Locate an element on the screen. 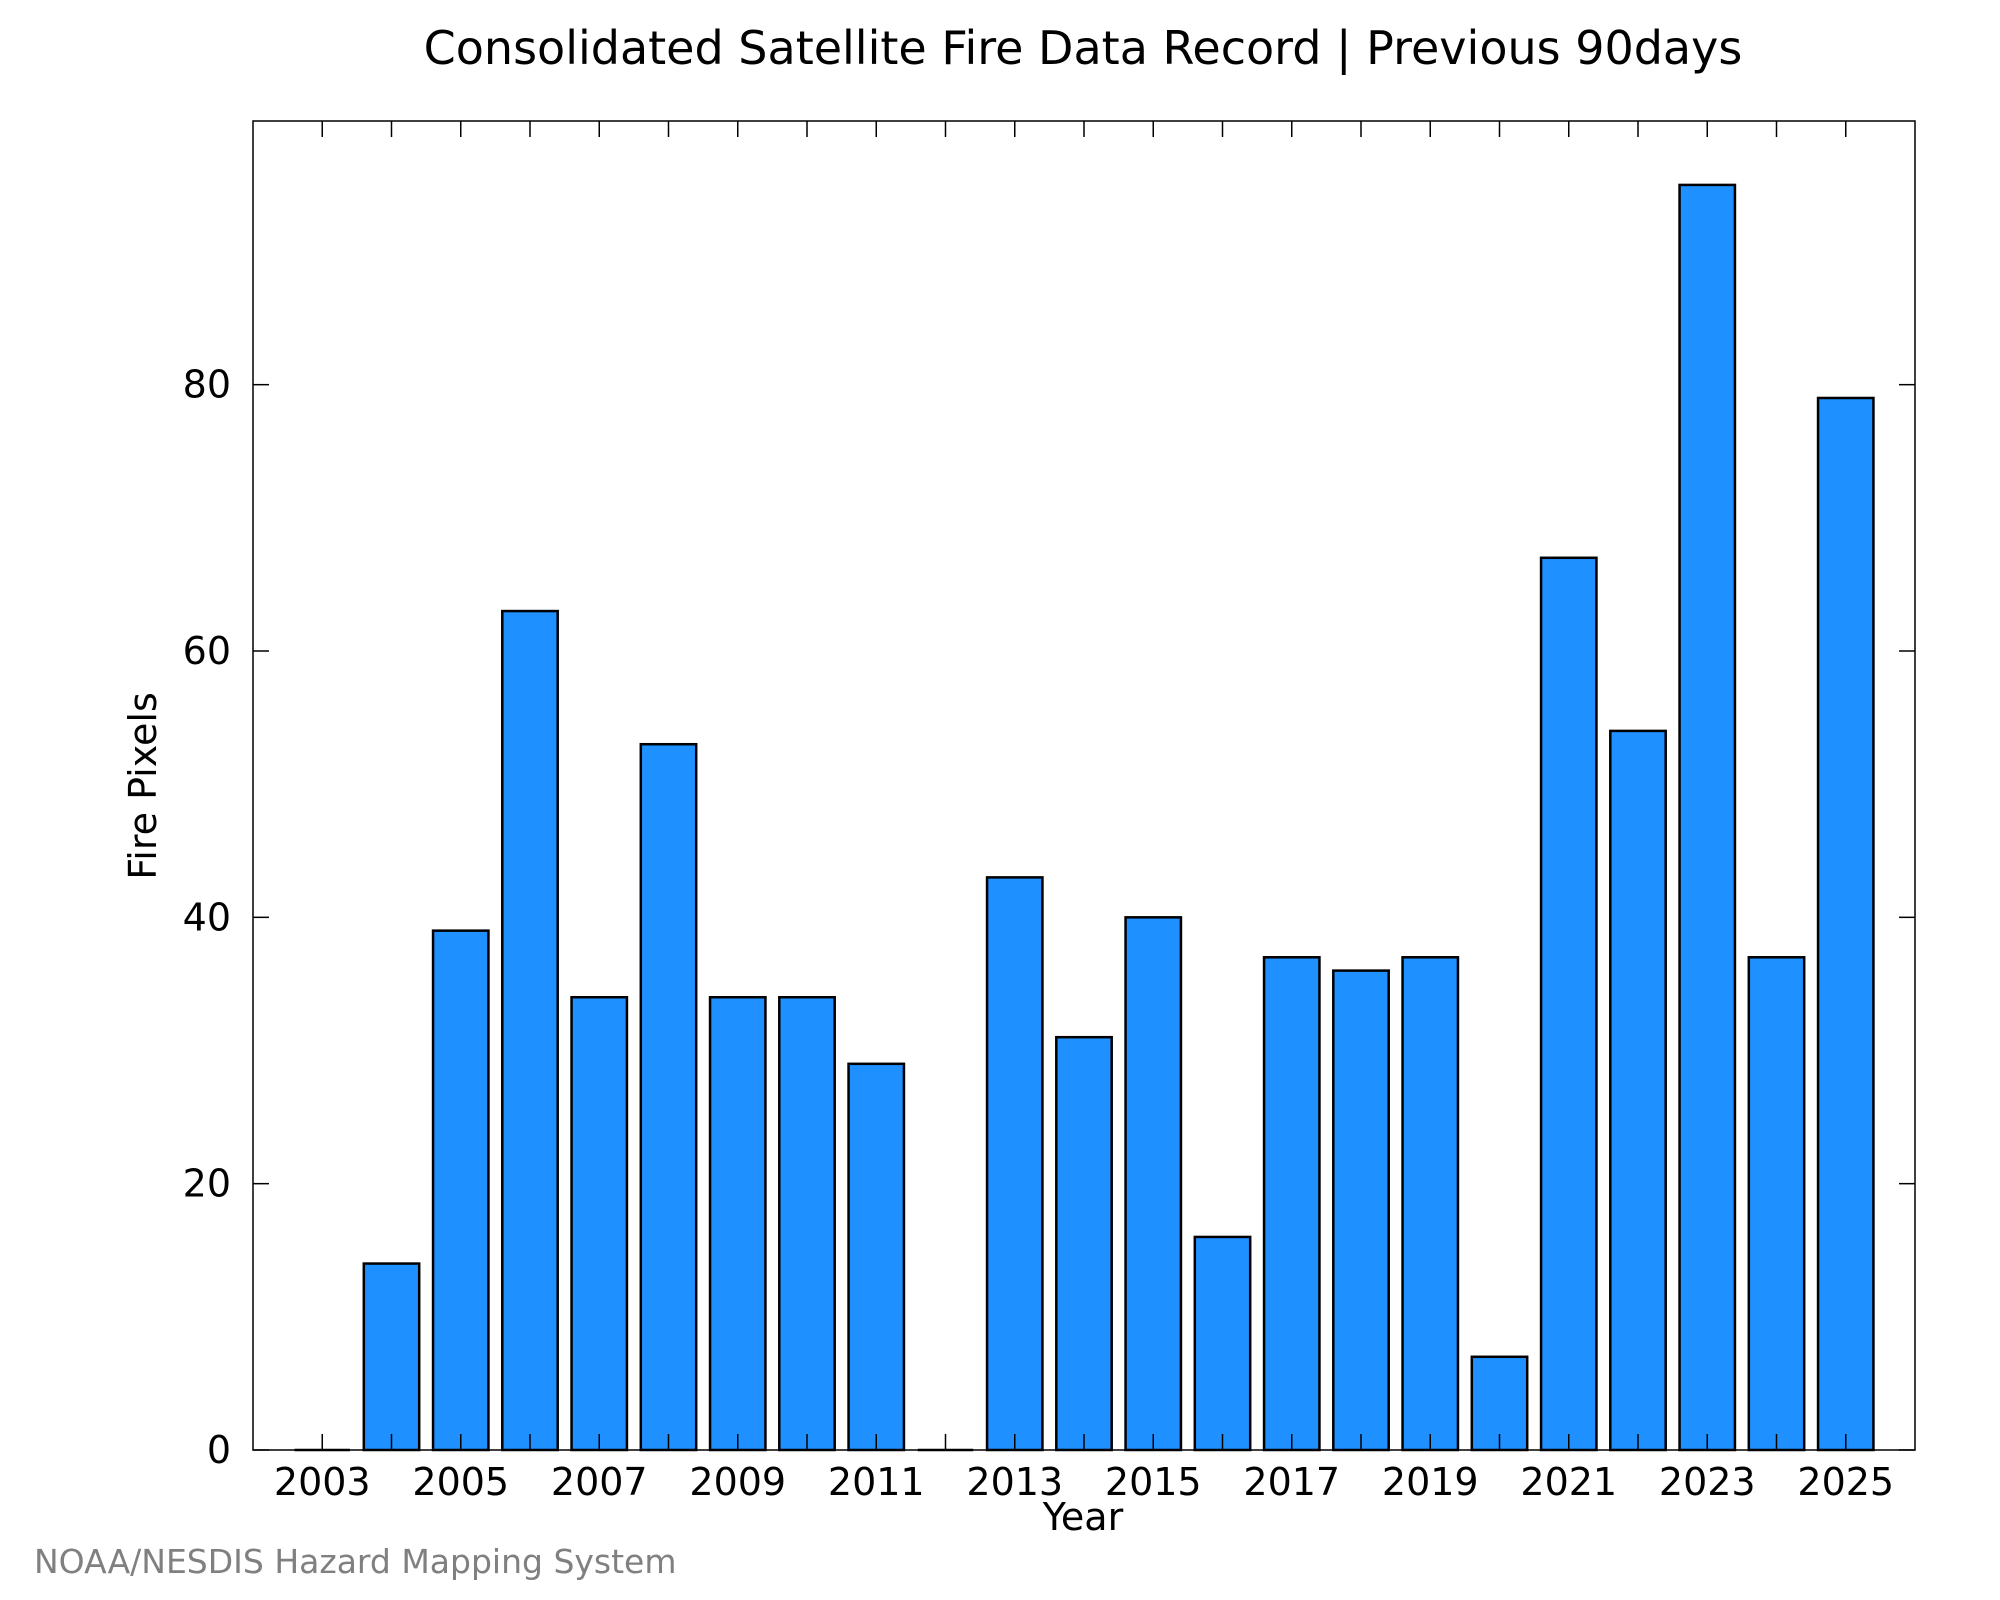 This screenshot has height=1600, width=2000. x-tick-label-2011: 2011 is located at coordinates (876, 1482).